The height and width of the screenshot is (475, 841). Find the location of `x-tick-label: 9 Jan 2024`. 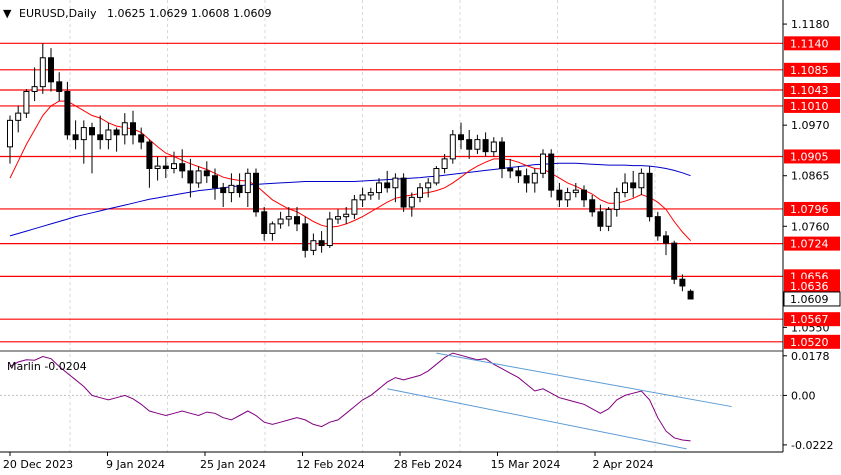

x-tick-label: 9 Jan 2024 is located at coordinates (135, 464).